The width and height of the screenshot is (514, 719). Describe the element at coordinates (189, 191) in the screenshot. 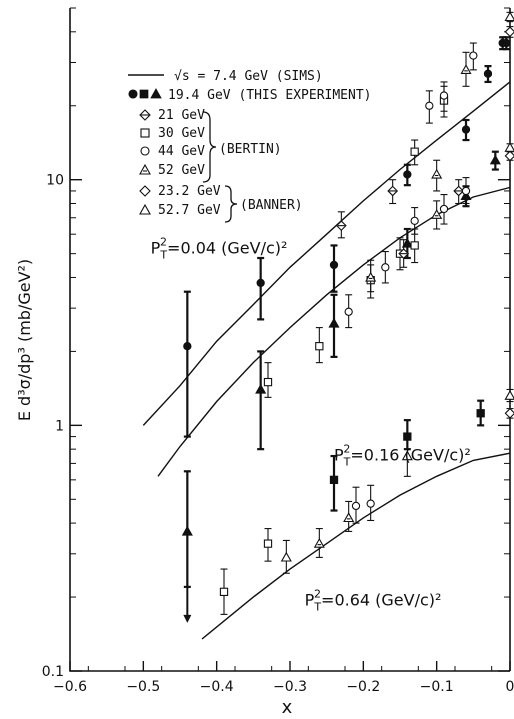

I see `legend-entry: 23.2 GeV` at that location.